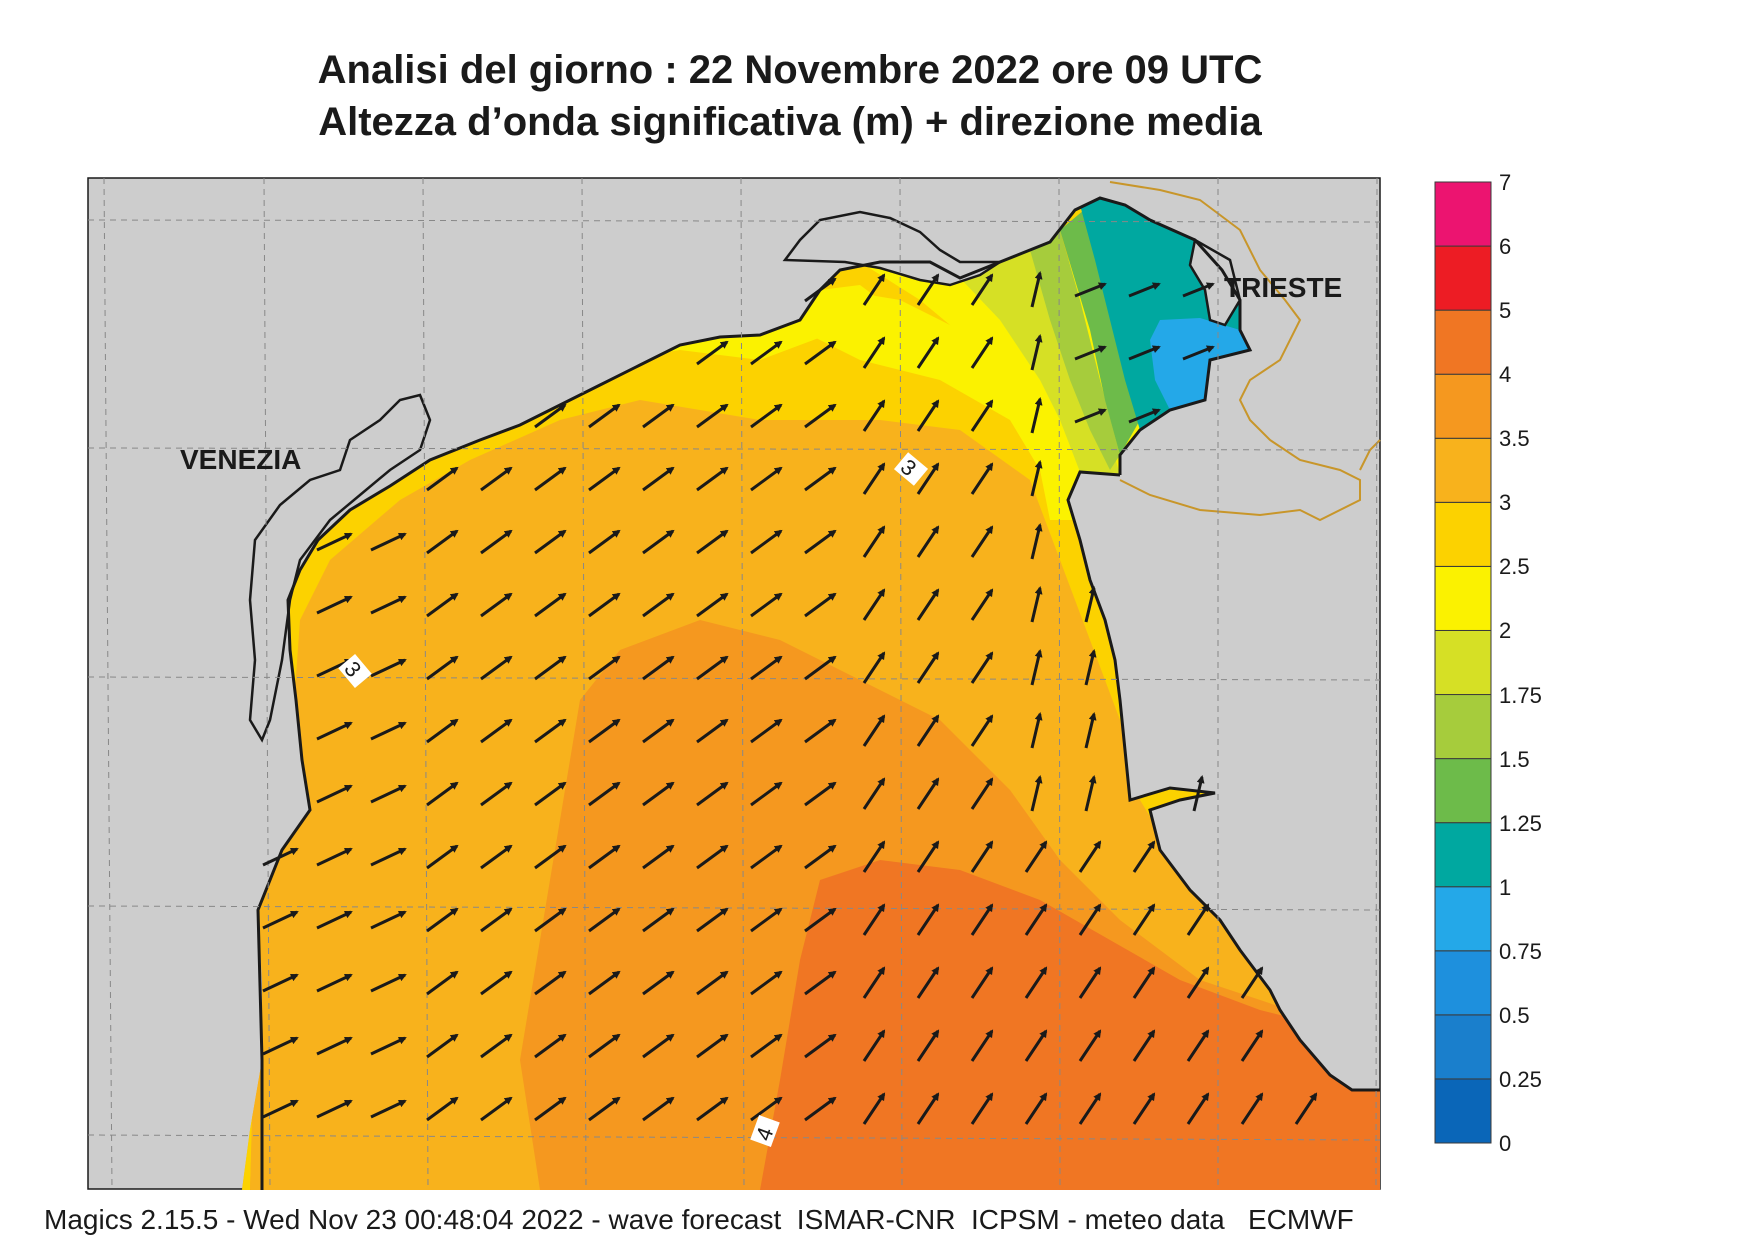 The image size is (1755, 1242). I want to click on legend-label: 3.5, so click(1514, 439).